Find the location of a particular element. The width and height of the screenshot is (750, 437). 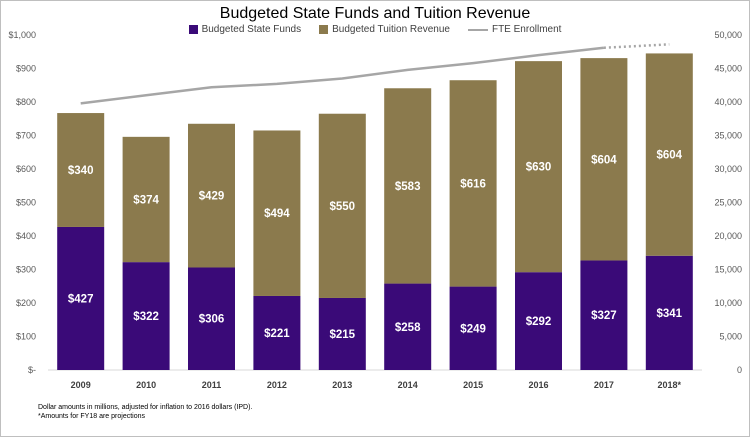

y-left-tick-label: $500 is located at coordinates (26, 203).